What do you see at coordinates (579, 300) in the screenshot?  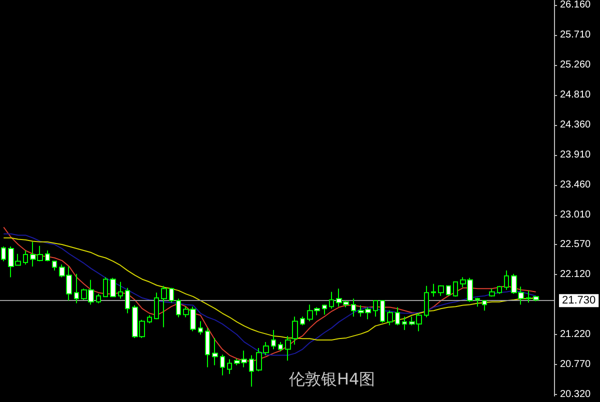 I see `ref-line-label: 21.730` at bounding box center [579, 300].